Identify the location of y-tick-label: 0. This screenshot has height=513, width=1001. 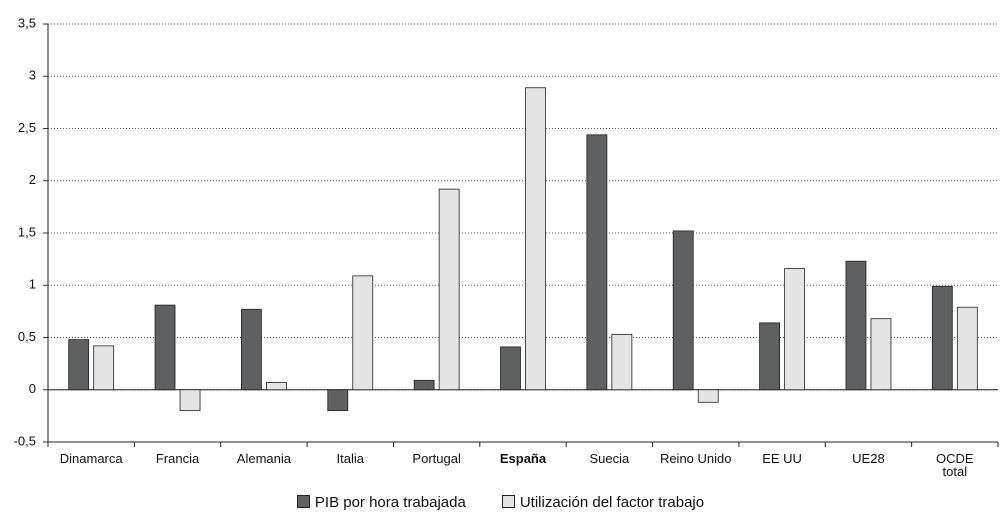
(32, 388).